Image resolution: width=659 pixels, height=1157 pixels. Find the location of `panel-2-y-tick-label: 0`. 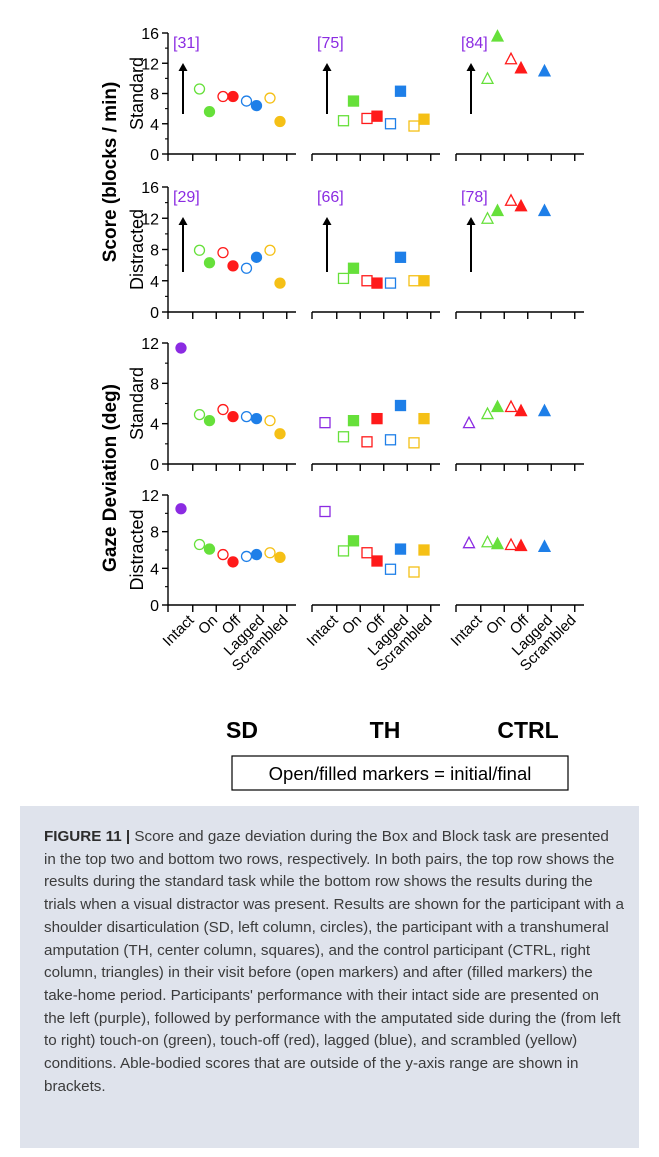

panel-2-y-tick-label: 0 is located at coordinates (154, 313).